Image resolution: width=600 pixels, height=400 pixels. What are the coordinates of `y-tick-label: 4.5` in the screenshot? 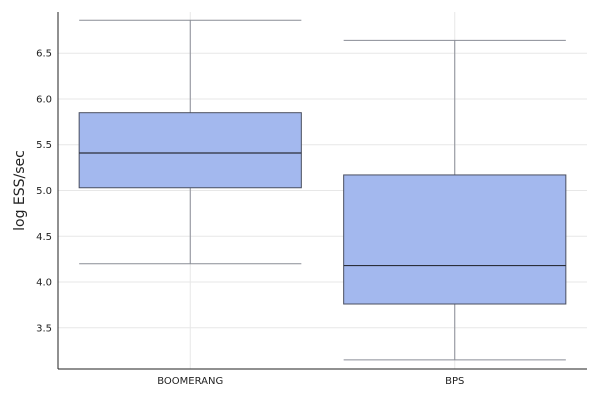 It's located at (44, 237).